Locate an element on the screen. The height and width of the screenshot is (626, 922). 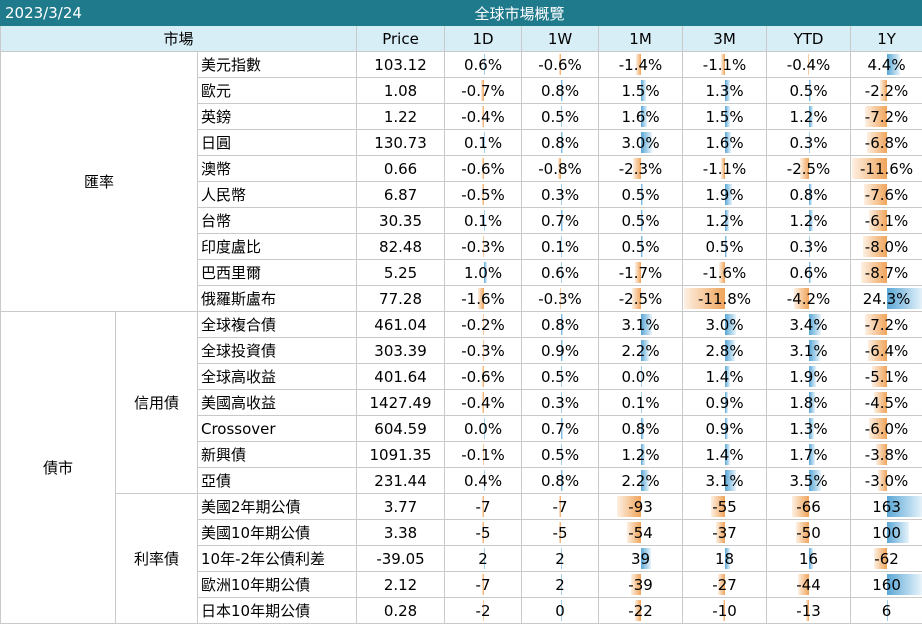
change-value: -13 is located at coordinates (808, 610).